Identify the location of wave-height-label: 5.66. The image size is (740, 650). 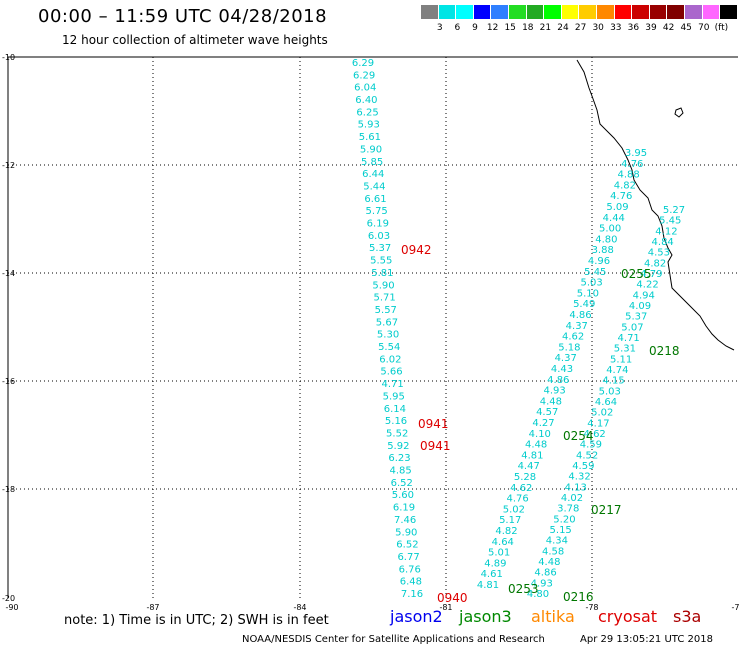
(391, 372).